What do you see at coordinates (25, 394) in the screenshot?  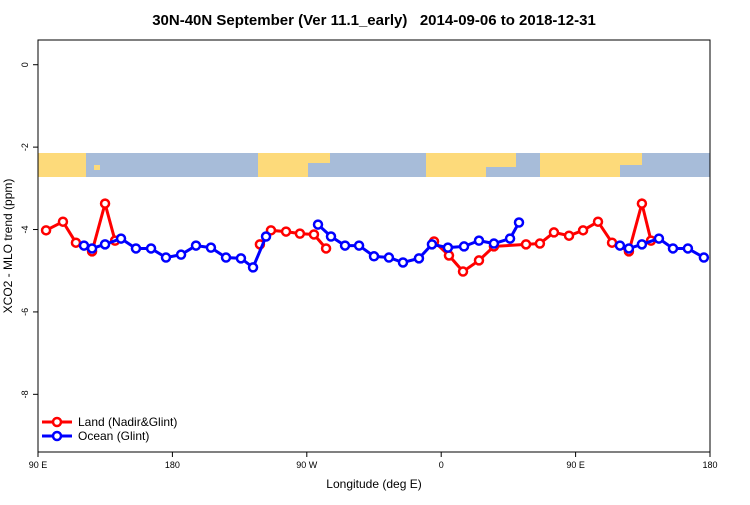 I see `y-tick-label: -8` at bounding box center [25, 394].